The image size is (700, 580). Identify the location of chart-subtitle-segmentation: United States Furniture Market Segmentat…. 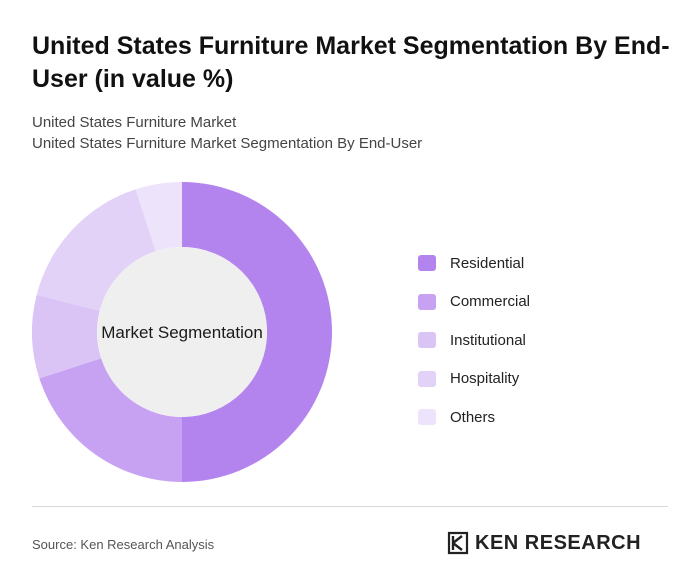
(227, 143).